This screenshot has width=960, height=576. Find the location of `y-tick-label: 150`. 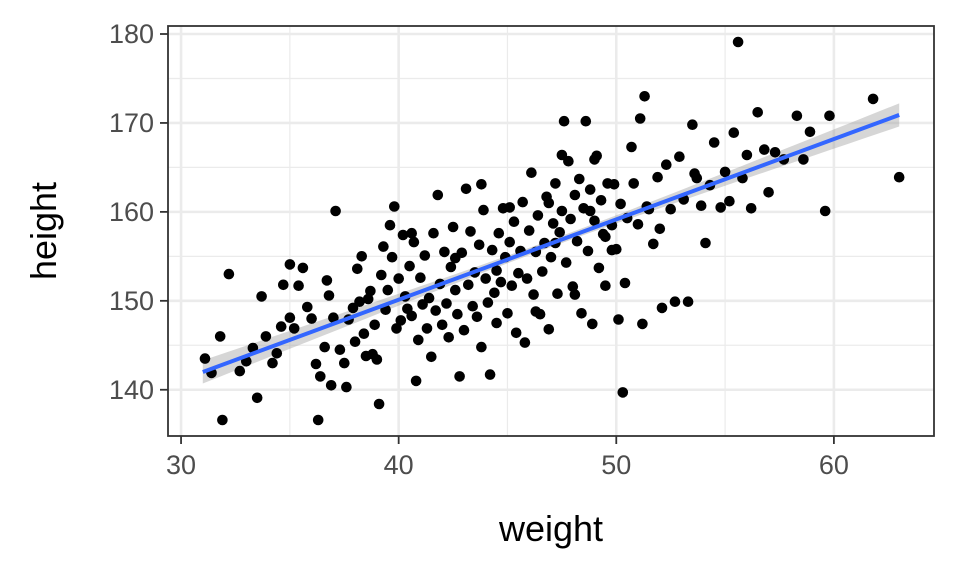

y-tick-label: 150 is located at coordinates (131, 301).